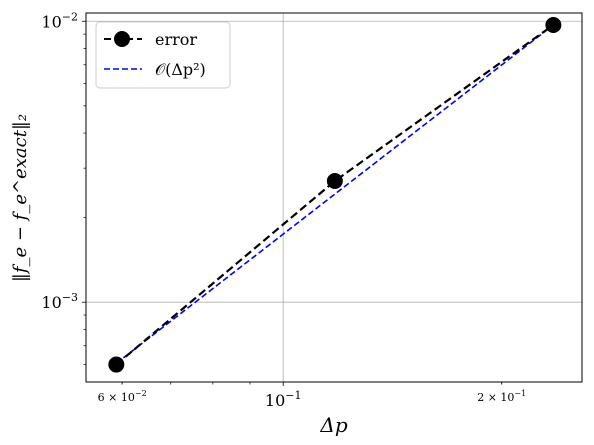  What do you see at coordinates (501, 396) in the screenshot?
I see `x-tick-label: 2 × 10⁻¹` at bounding box center [501, 396].